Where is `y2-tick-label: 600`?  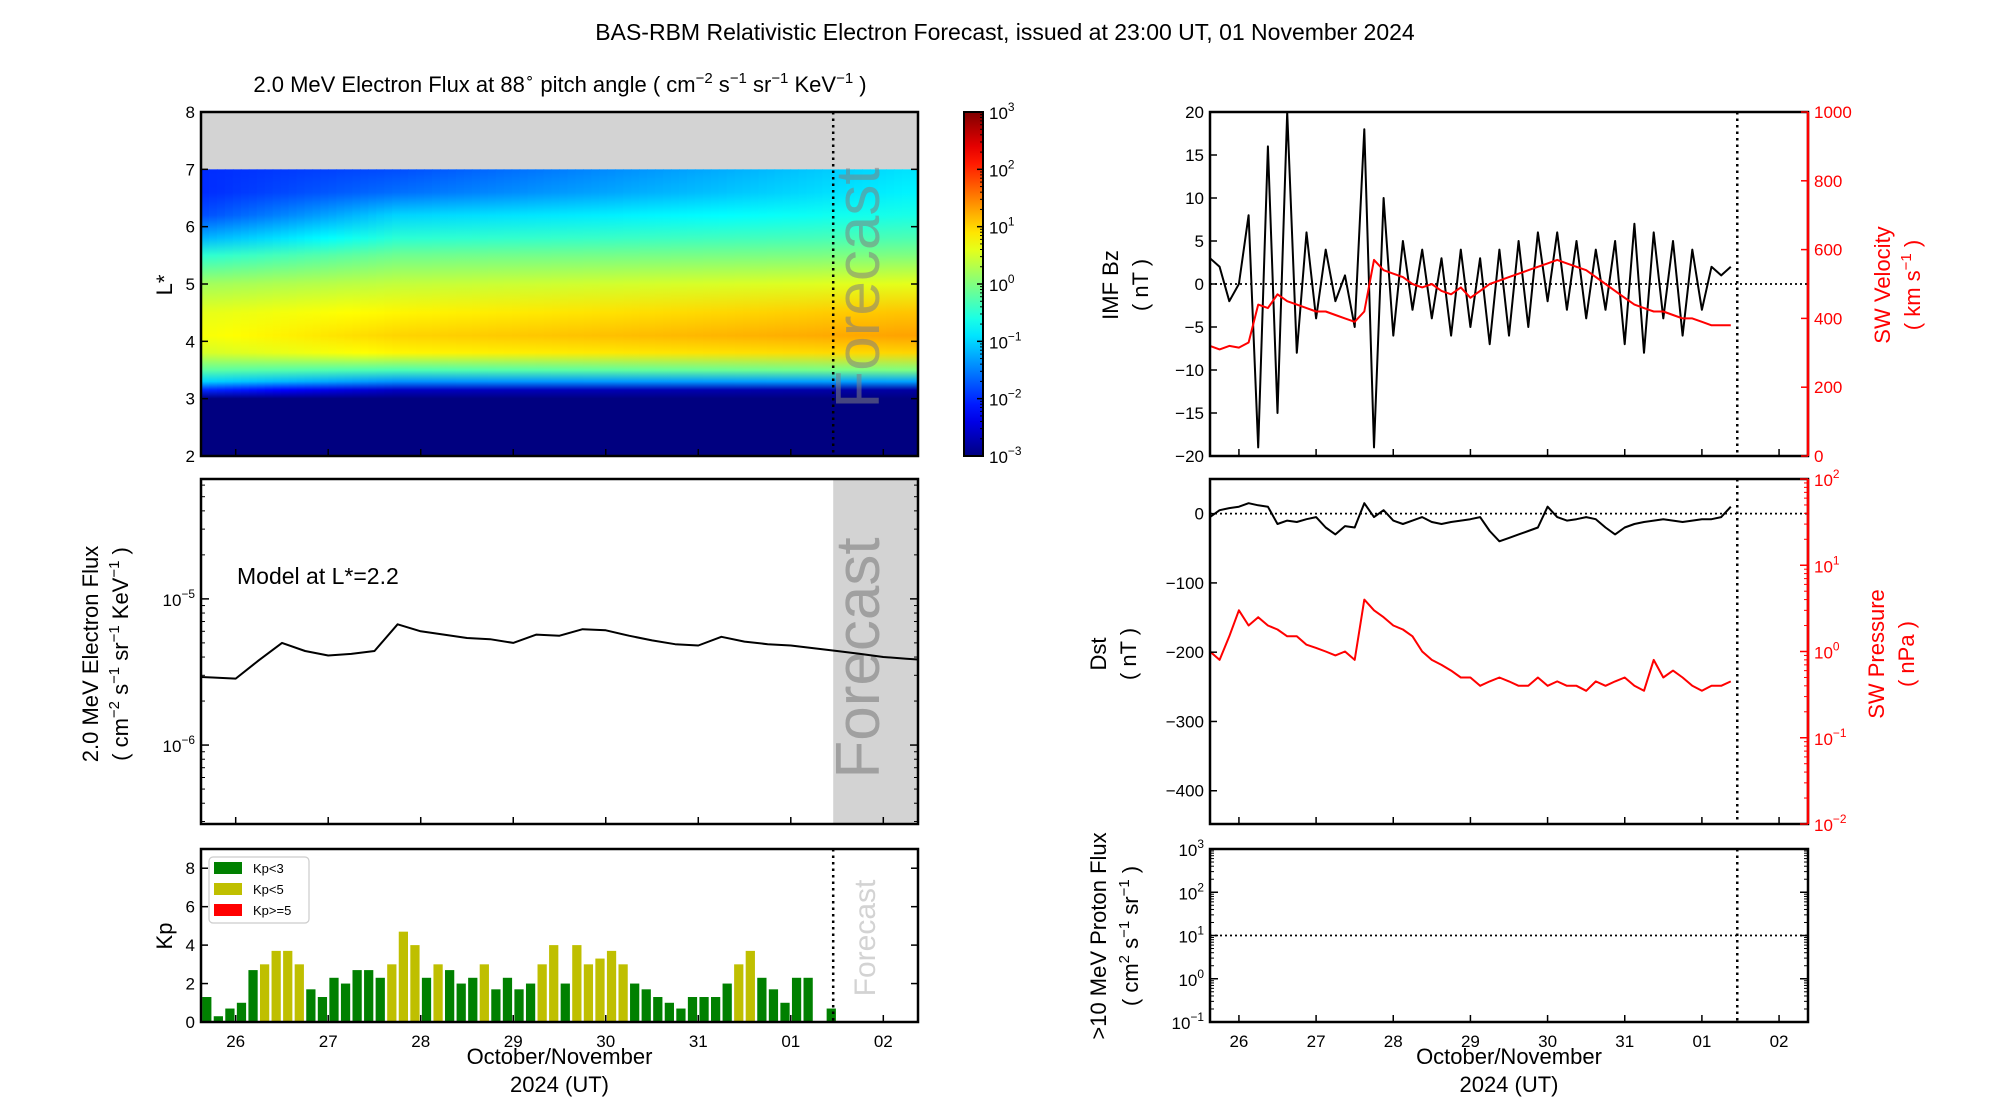
y2-tick-label: 600 is located at coordinates (1828, 250).